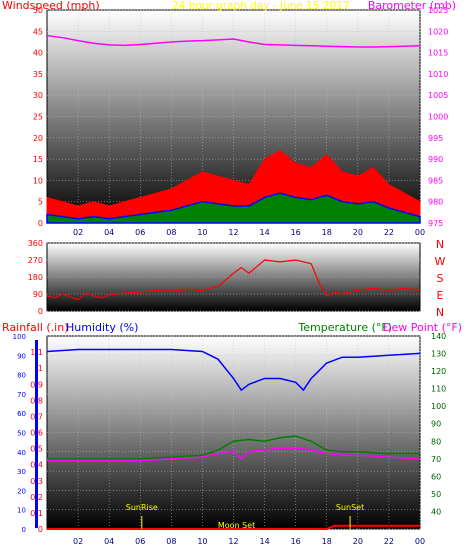  Describe the element at coordinates (436, 459) in the screenshot. I see `temperature-tick-label: 70` at that location.